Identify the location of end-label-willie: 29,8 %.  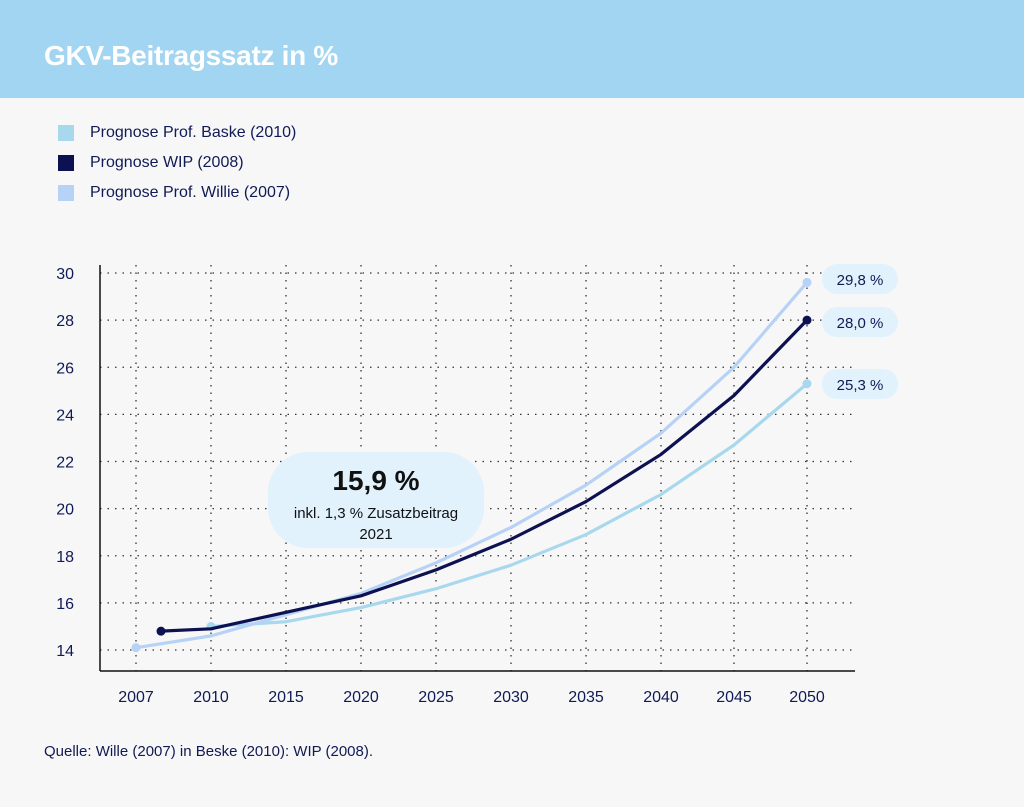
(860, 280).